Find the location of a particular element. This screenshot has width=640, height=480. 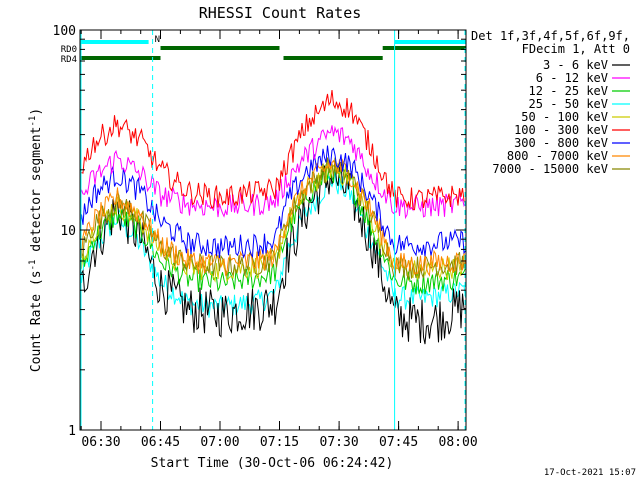

chart-title: RHESSI Count Rates is located at coordinates (280, 13).